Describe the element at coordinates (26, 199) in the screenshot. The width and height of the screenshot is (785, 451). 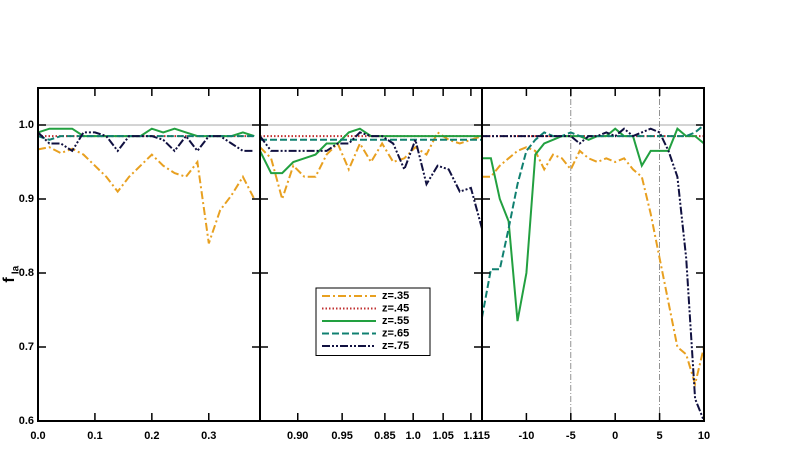
I see `y-tick-label: 0.9` at that location.